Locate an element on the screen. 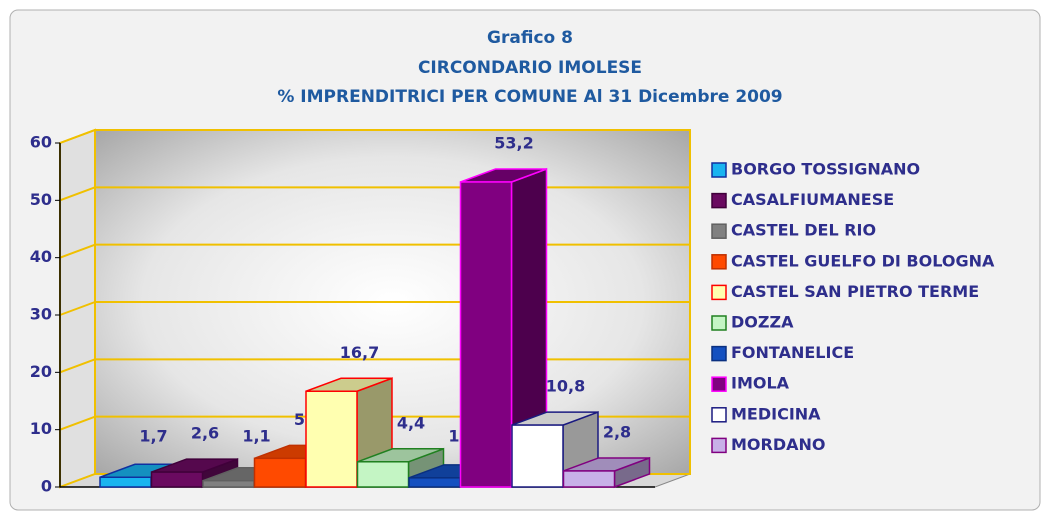 The width and height of the screenshot is (1051, 522). y-tick-label: 10 is located at coordinates (41, 428).